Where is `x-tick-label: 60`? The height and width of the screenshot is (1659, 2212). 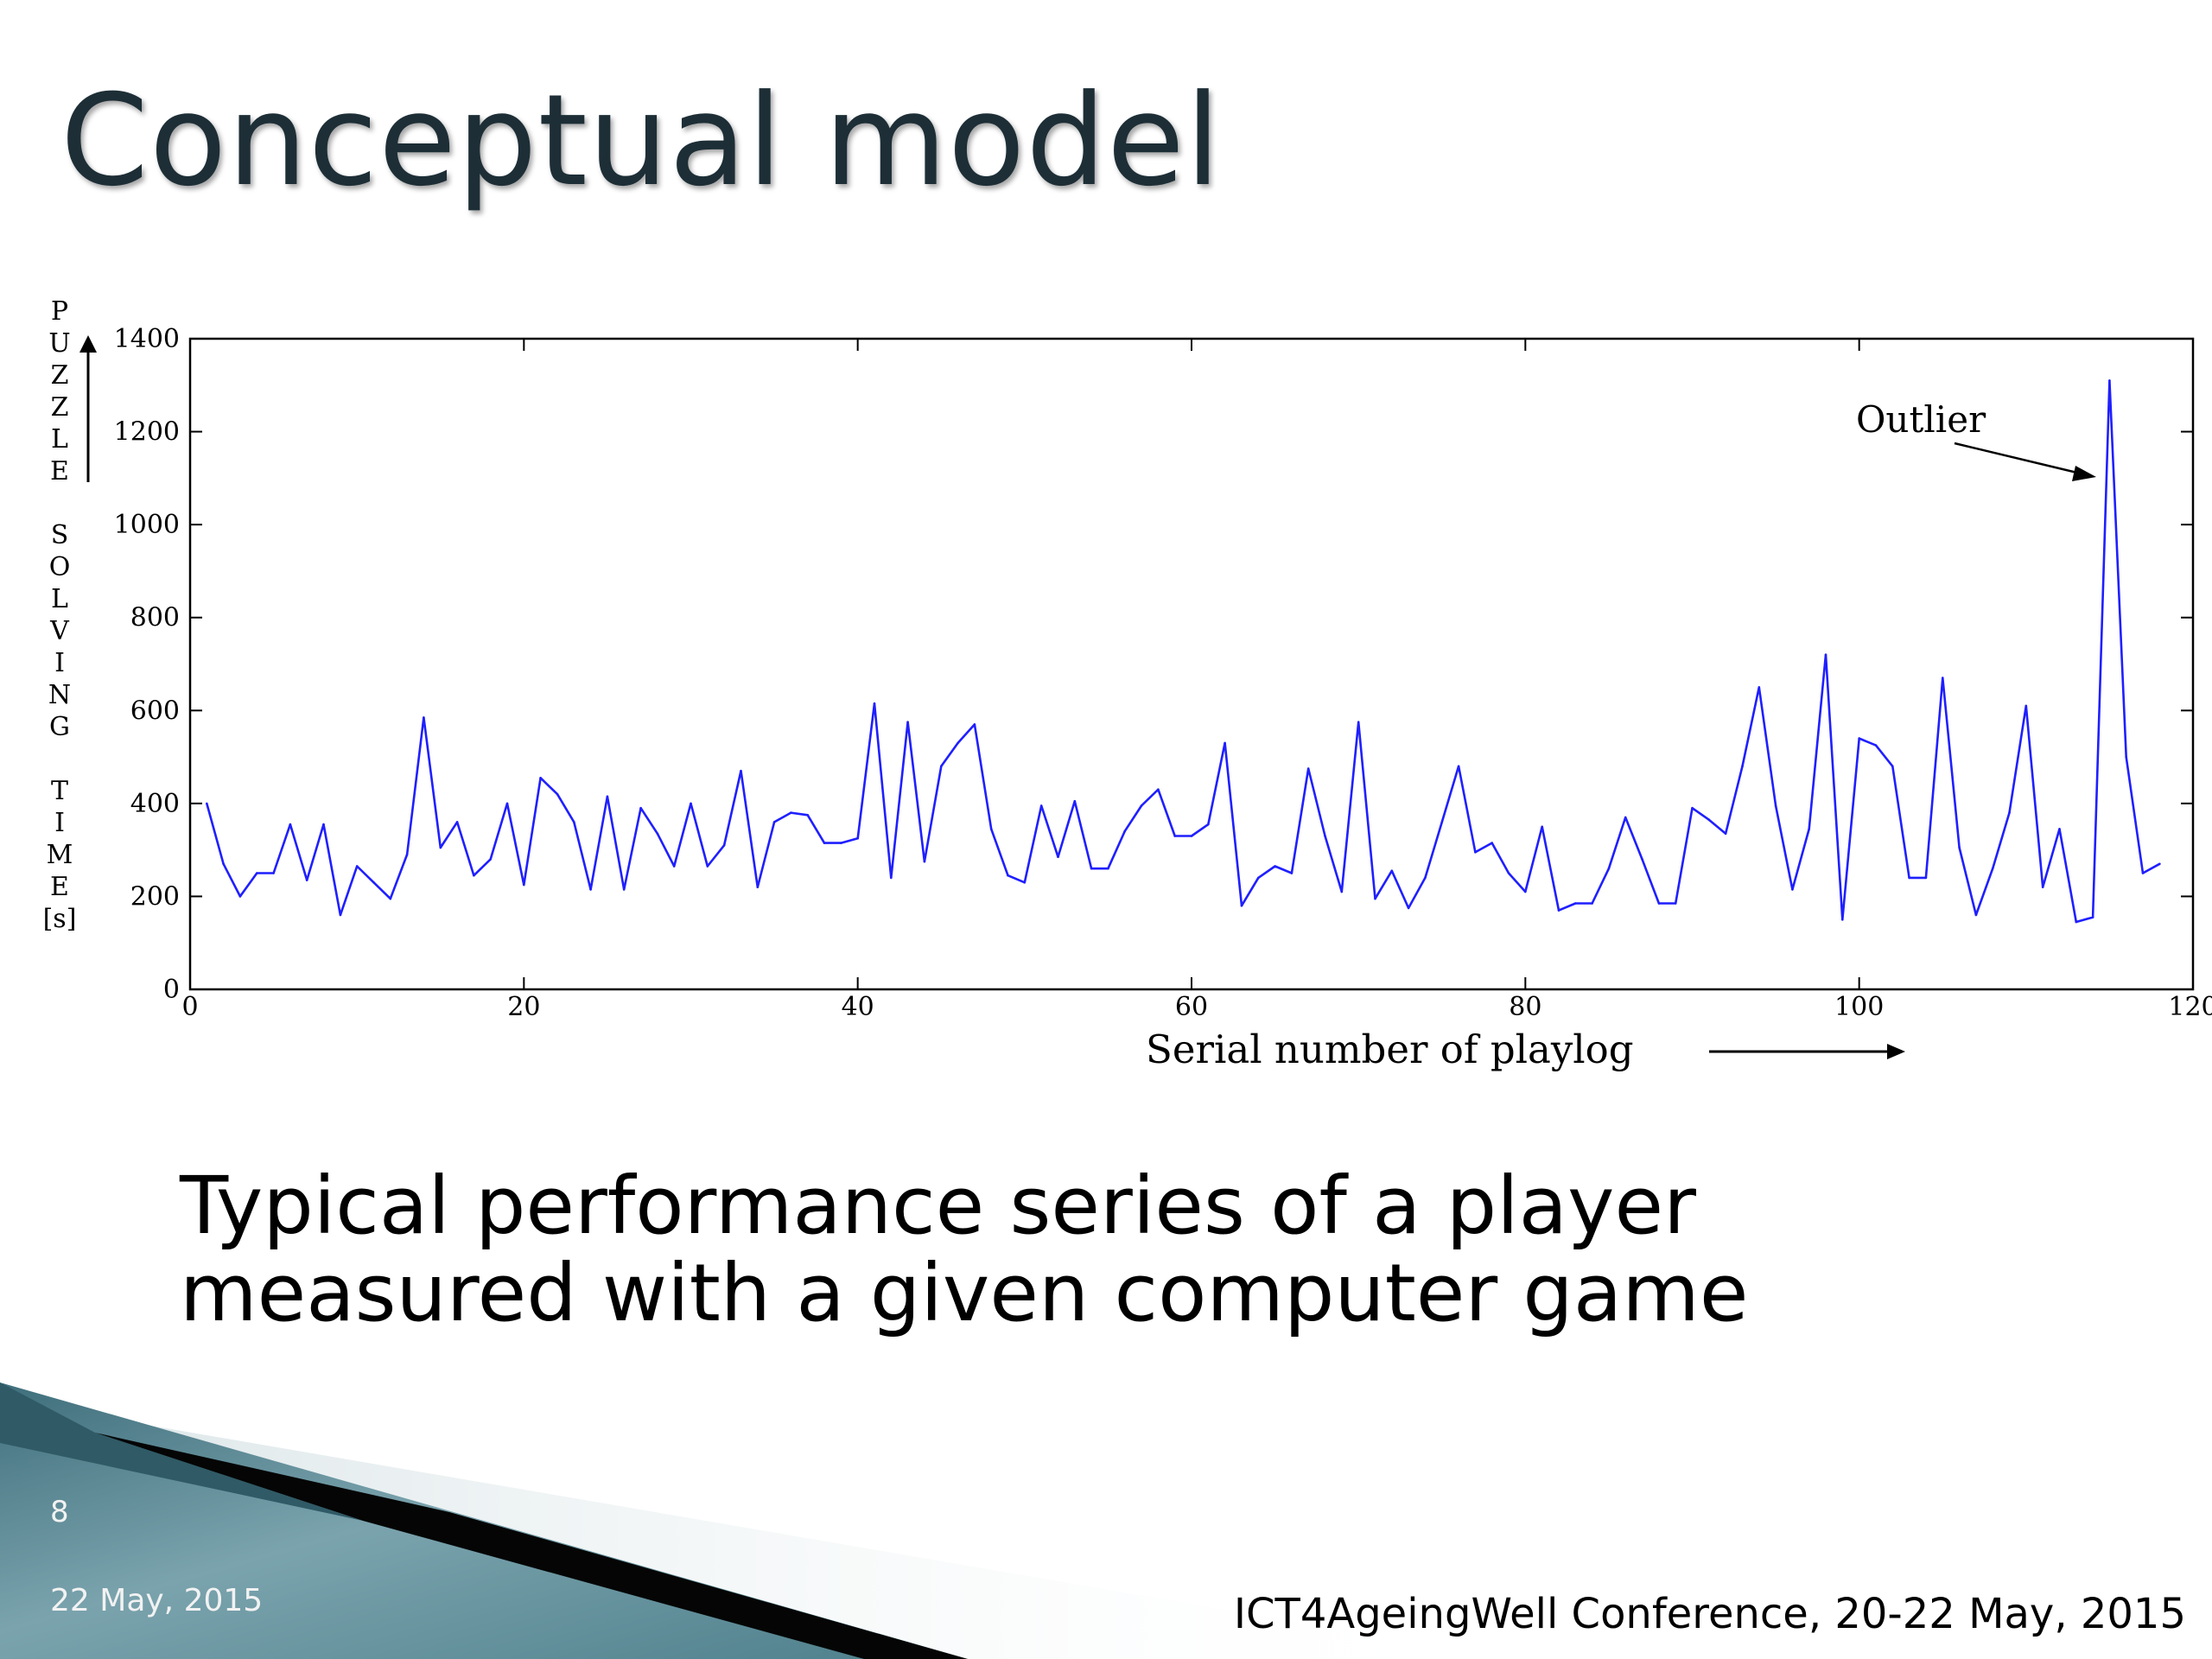
x-tick-label: 60 is located at coordinates (1191, 1007).